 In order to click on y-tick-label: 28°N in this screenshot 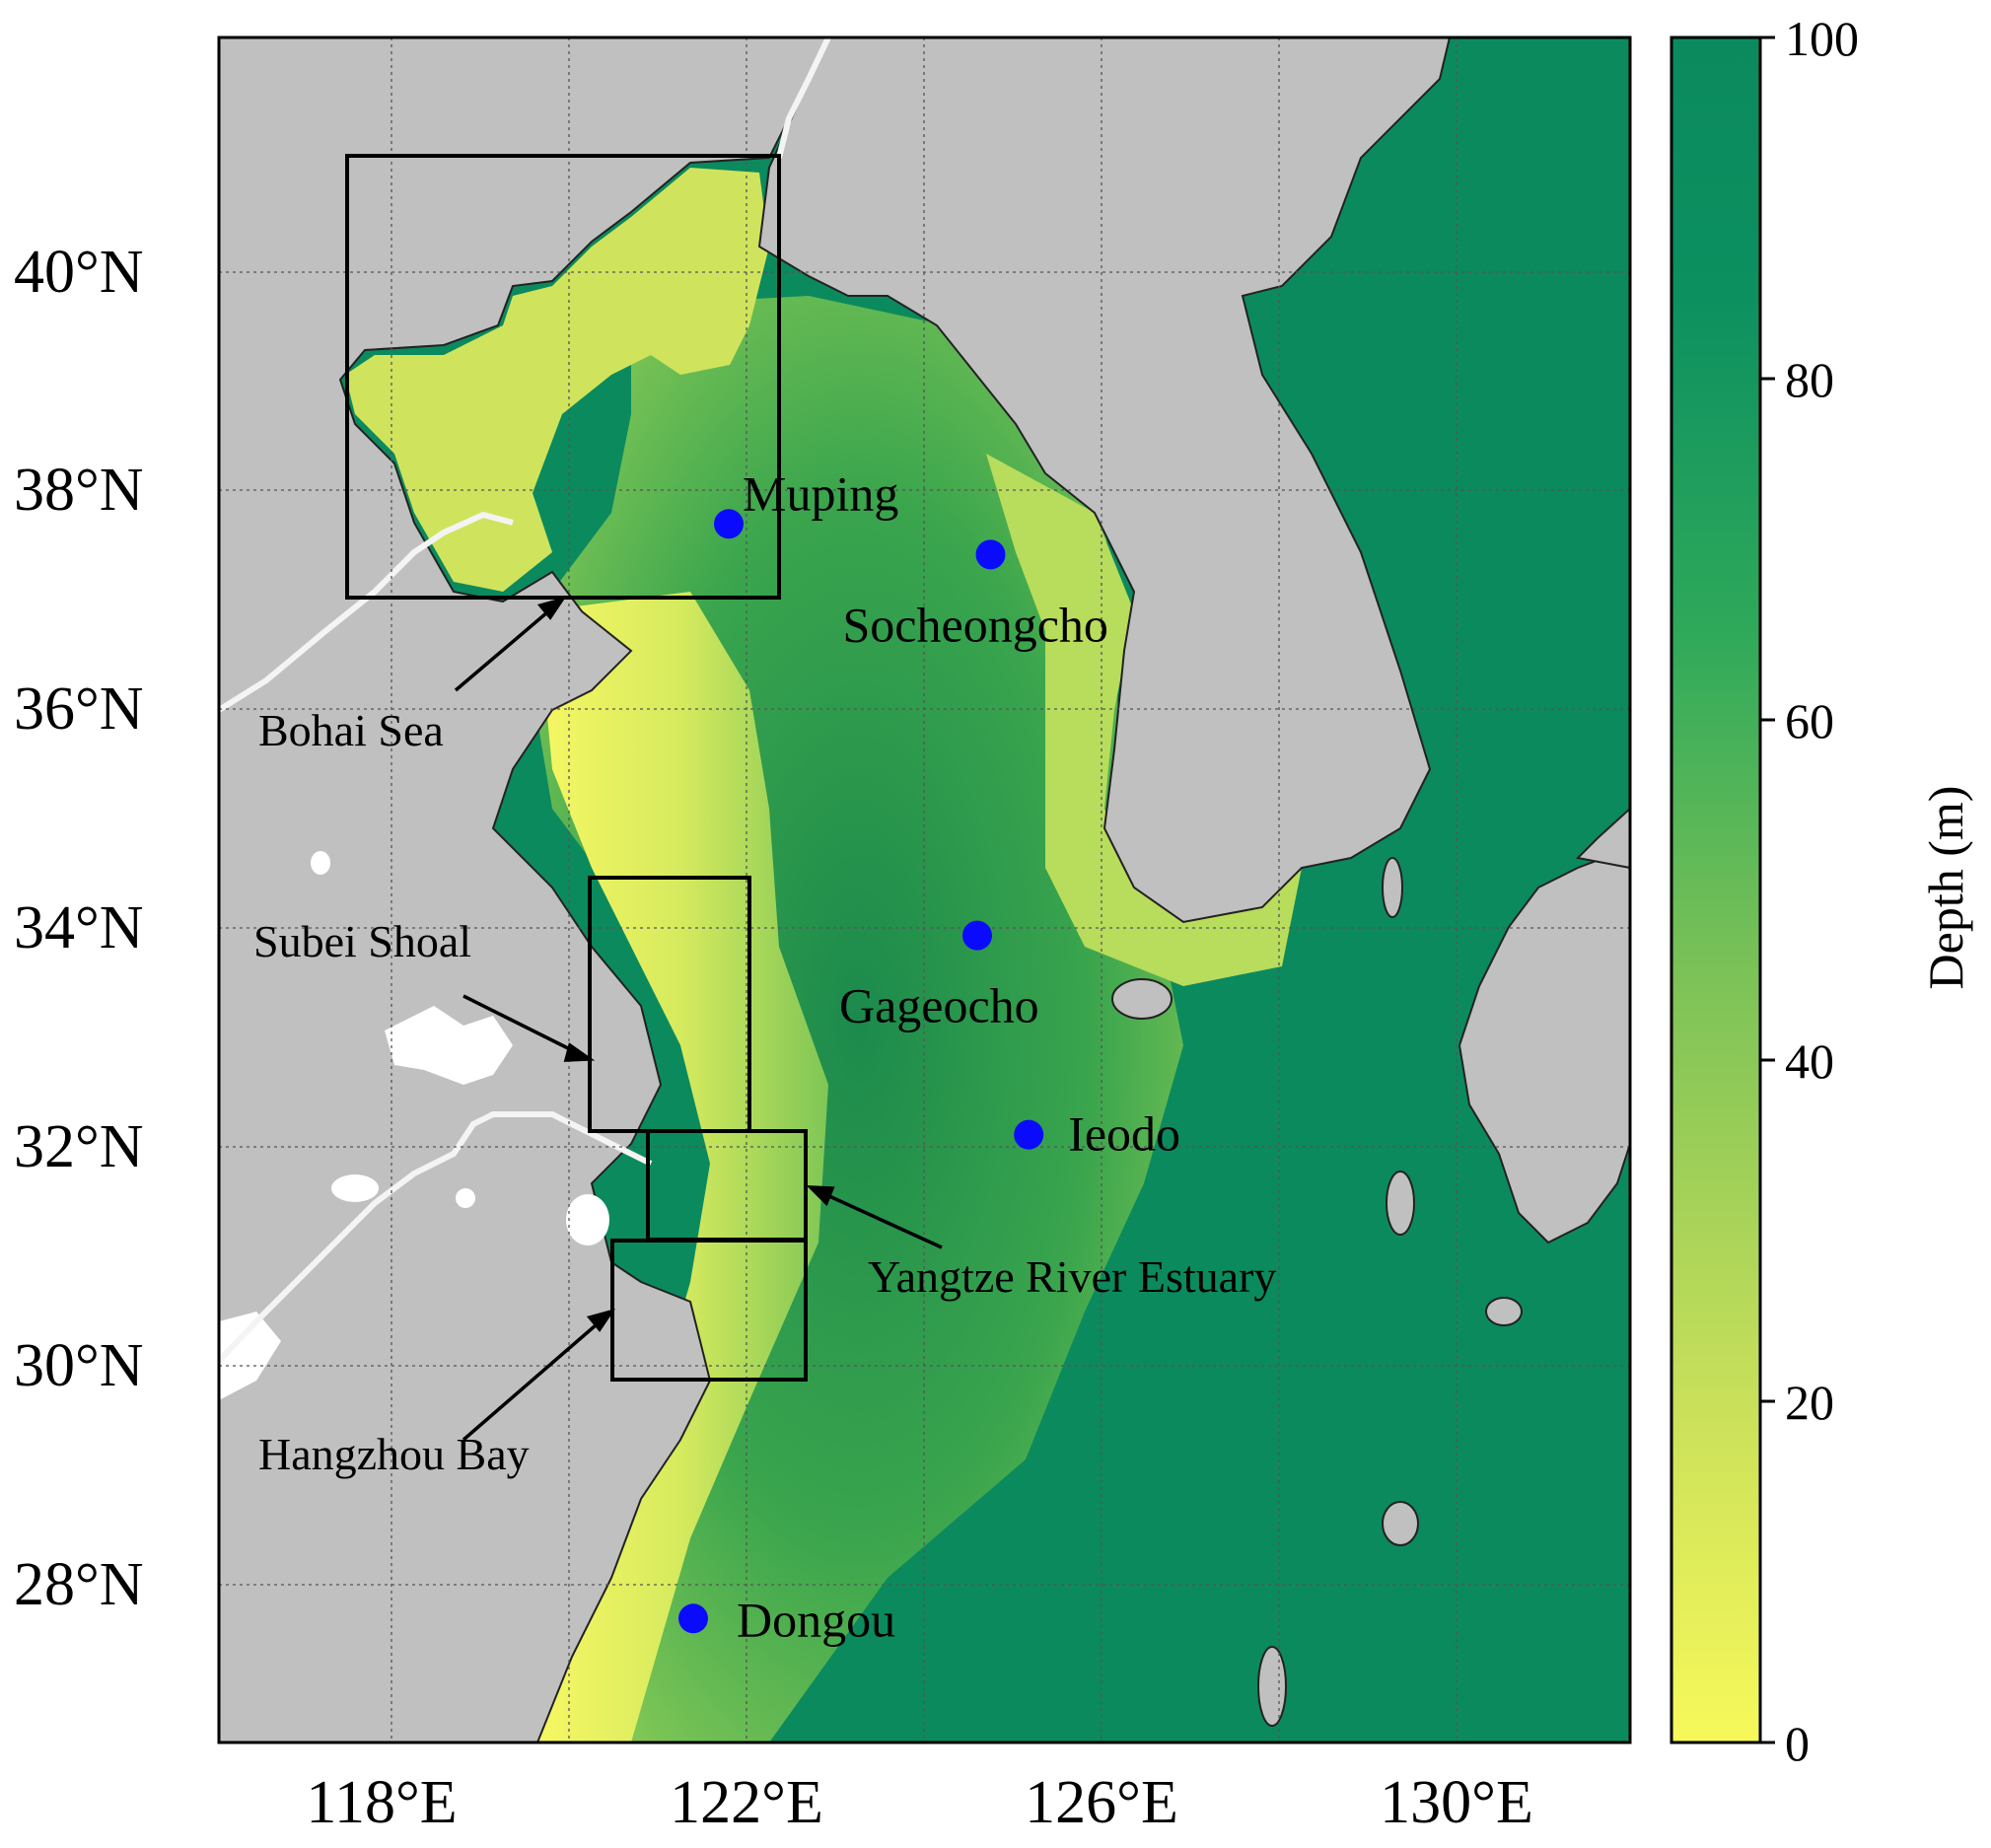, I will do `click(79, 1584)`.